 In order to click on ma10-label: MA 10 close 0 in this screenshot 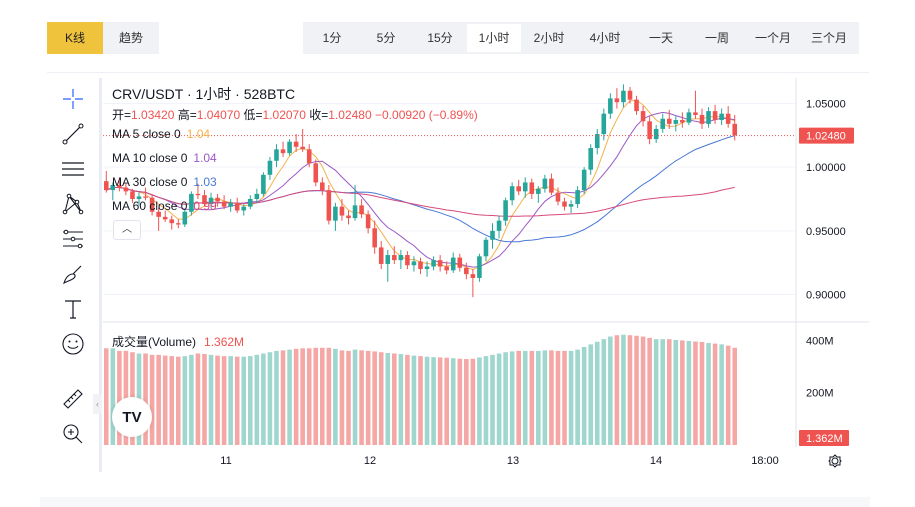, I will do `click(150, 158)`.